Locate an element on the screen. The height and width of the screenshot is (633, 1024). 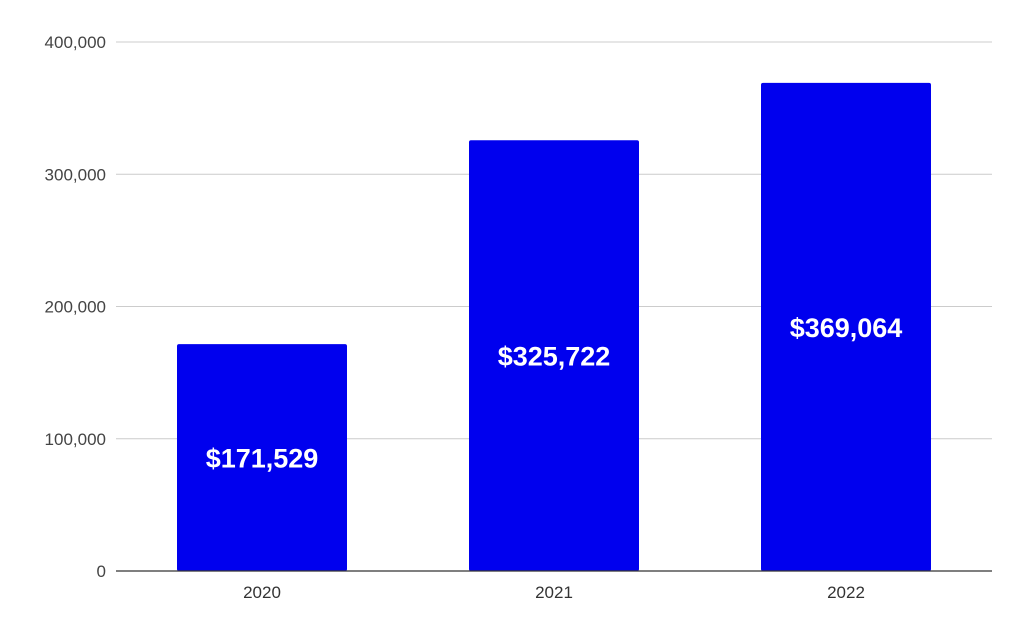
y-axis: 0 100,000 200,000 300,000 400,000 is located at coordinates (75, 307).